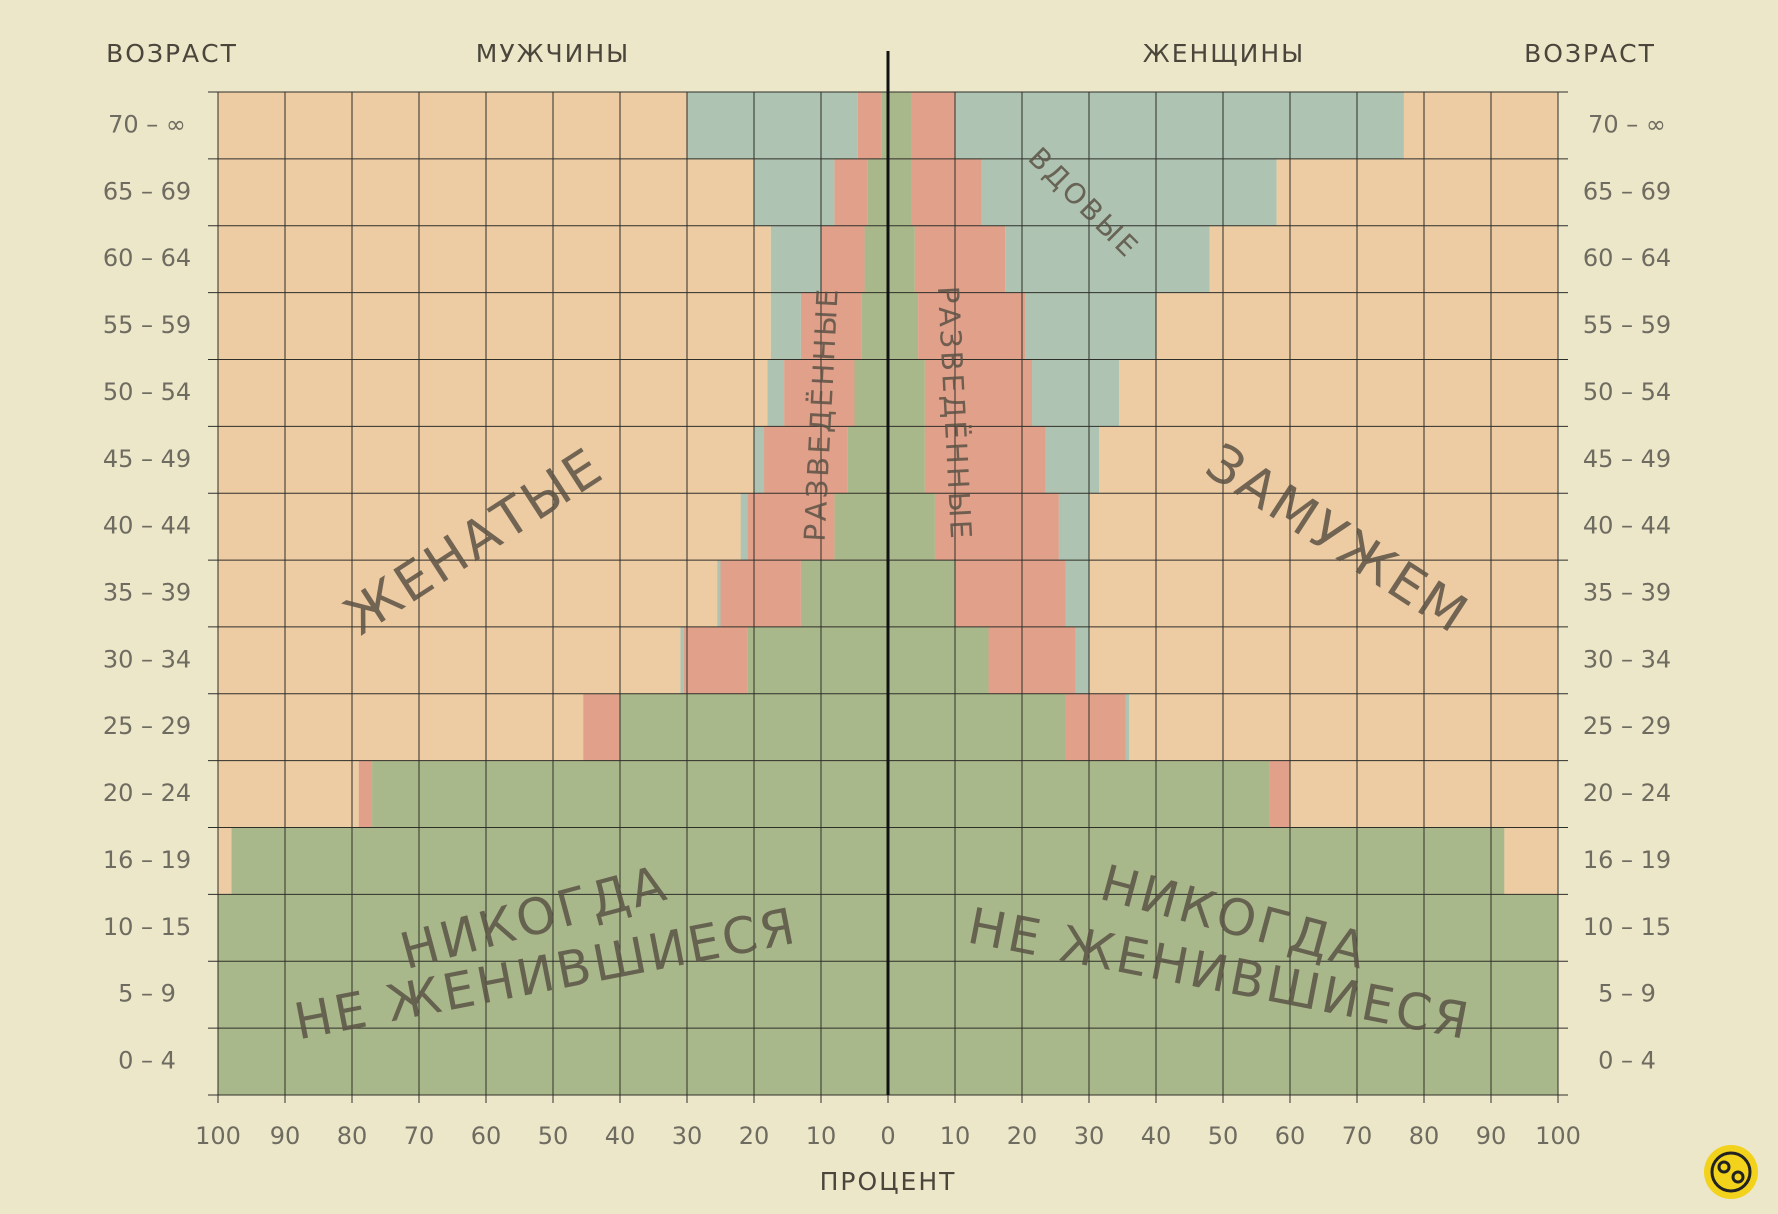 This screenshot has height=1214, width=1778. What do you see at coordinates (1627, 659) in the screenshot?
I see `y-tick-label: 30 – 34` at bounding box center [1627, 659].